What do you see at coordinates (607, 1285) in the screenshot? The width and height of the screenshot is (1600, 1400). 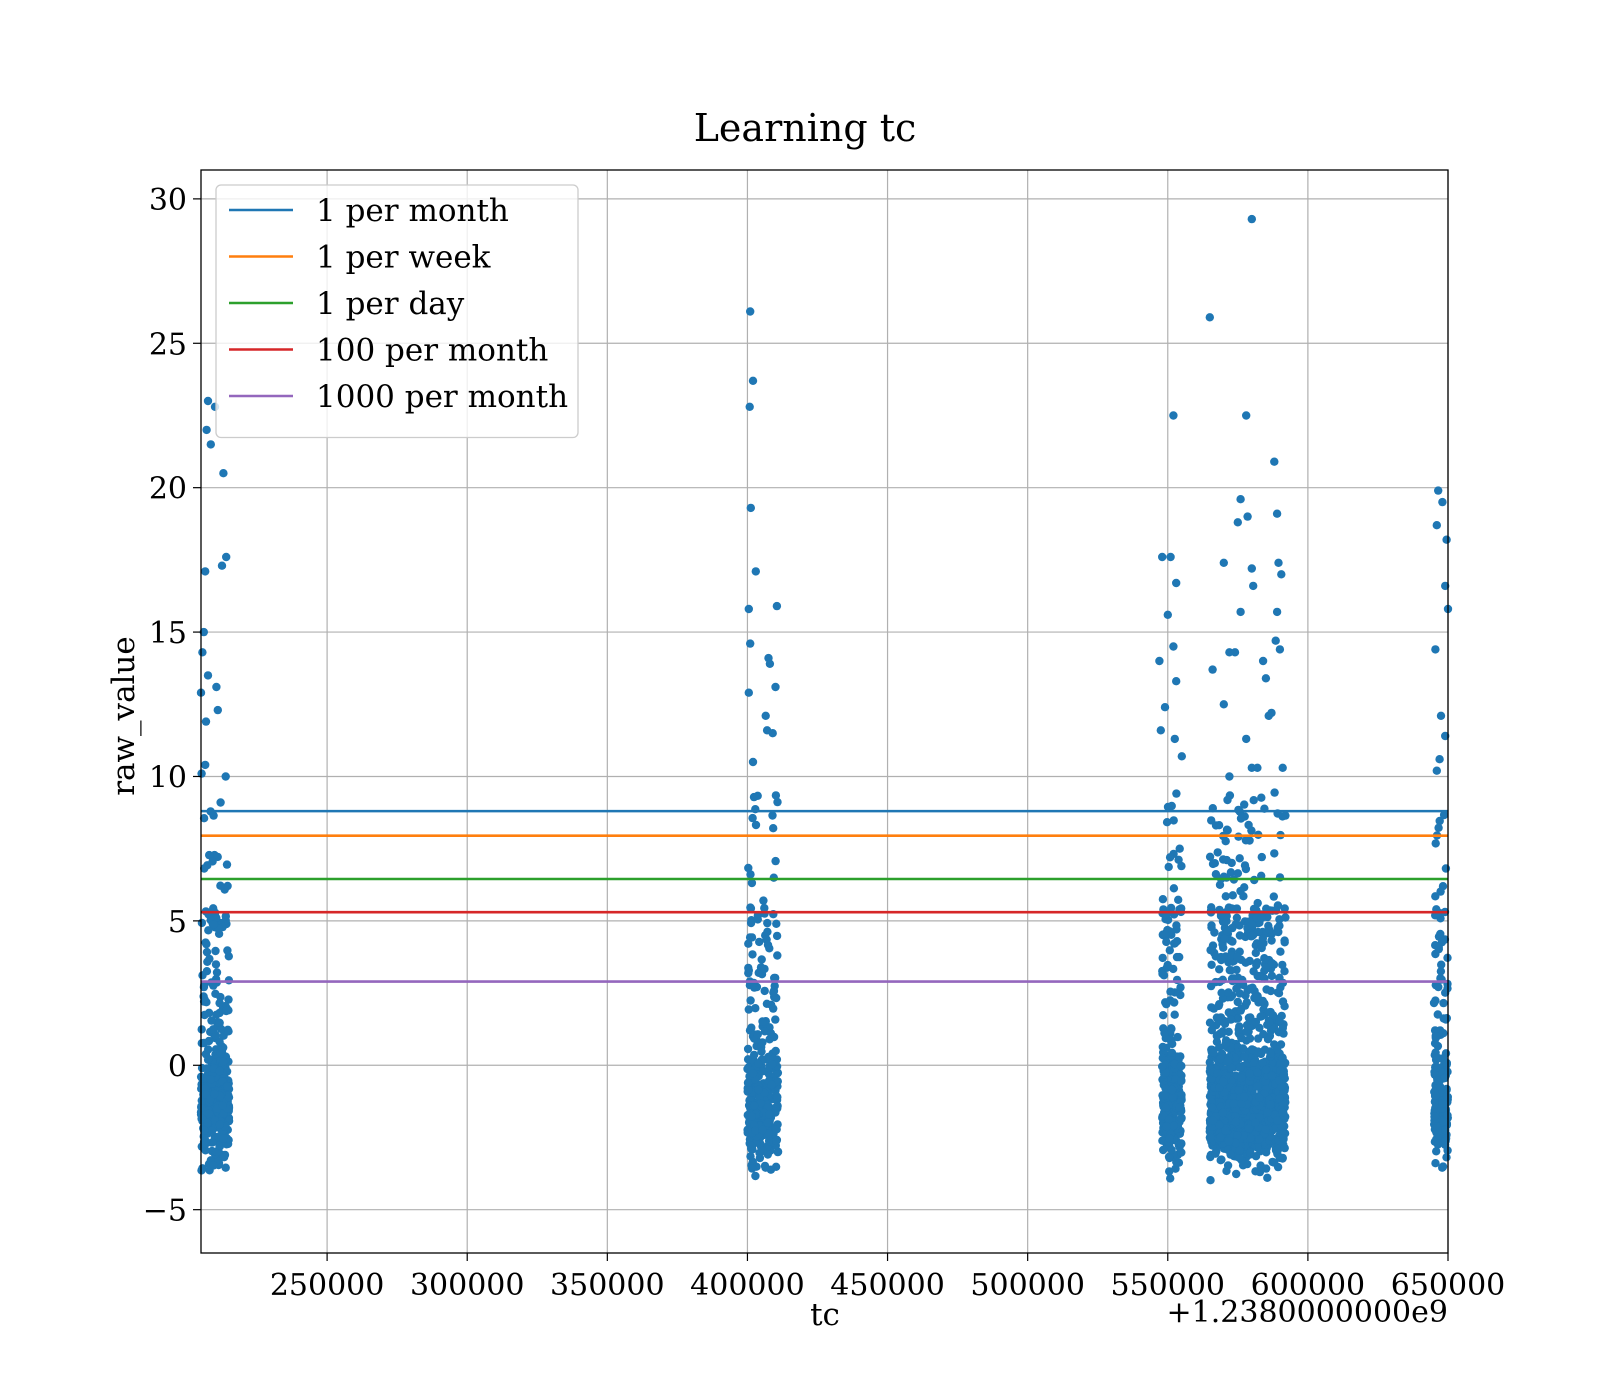 I see `x-tick-label: 350000` at bounding box center [607, 1285].